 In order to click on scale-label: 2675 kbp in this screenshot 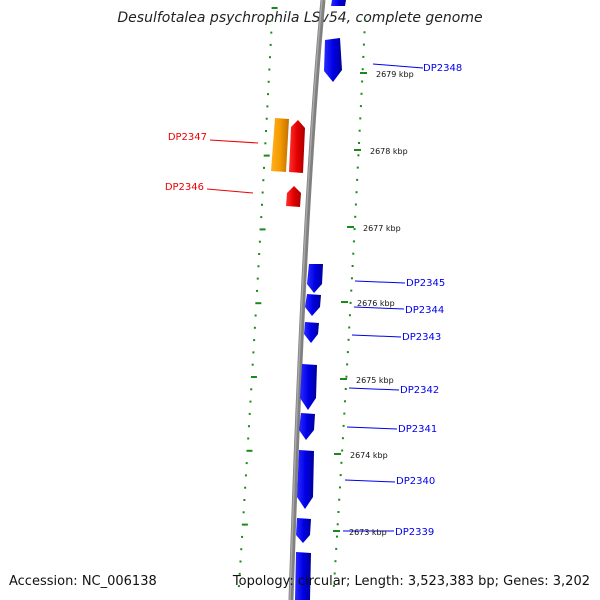, I will do `click(375, 380)`.